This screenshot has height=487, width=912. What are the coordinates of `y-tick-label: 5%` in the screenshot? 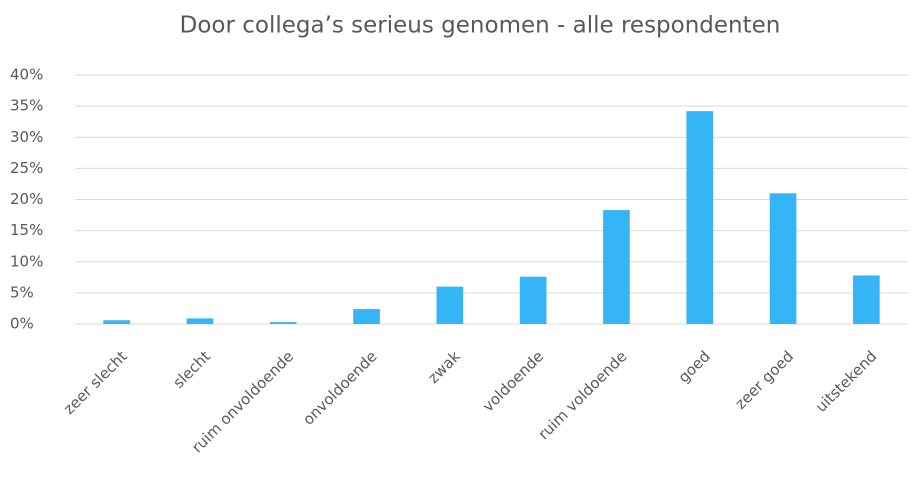 It's located at (22, 292).